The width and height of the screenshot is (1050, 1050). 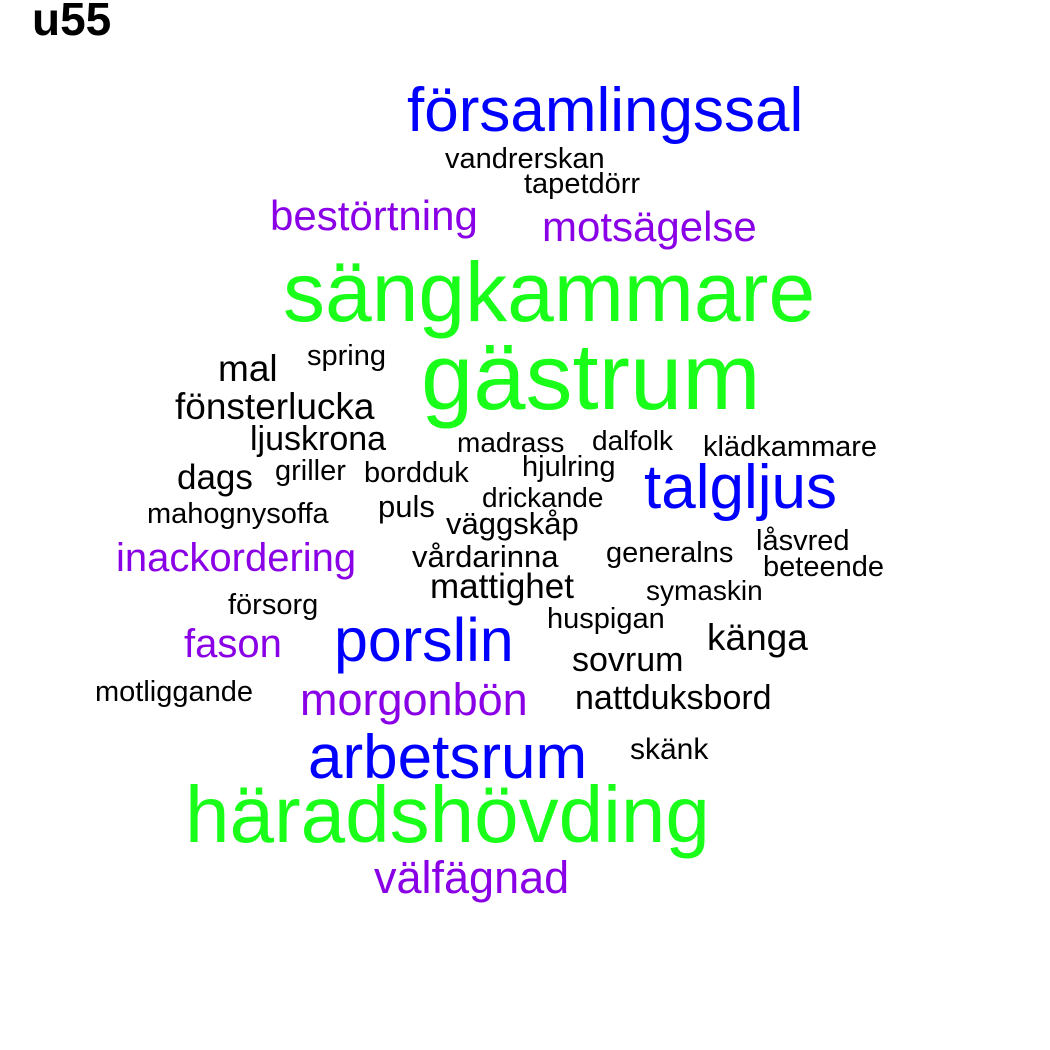 I want to click on cloud-word: väggskåp, so click(x=512, y=523).